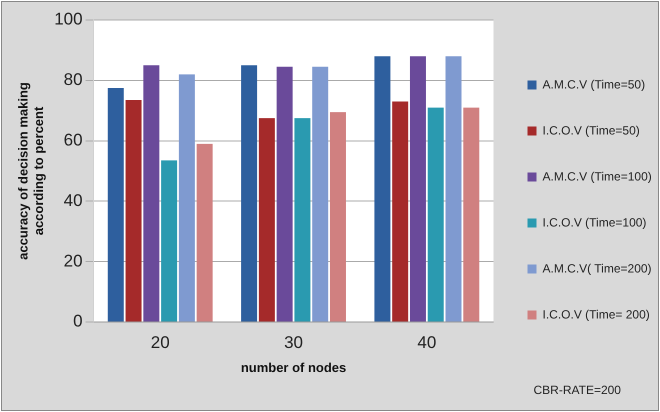  I want to click on y-axis-title: accuracy of decision making according to percent, so click(30, 171).